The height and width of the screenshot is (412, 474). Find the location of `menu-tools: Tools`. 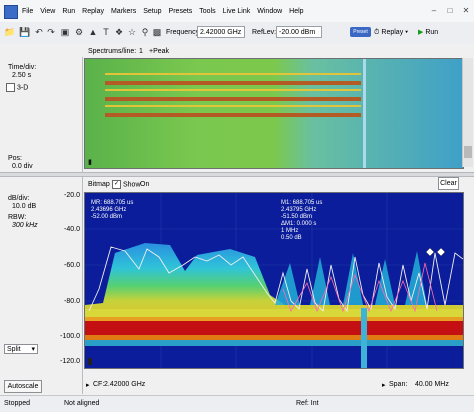

menu-tools: Tools is located at coordinates (207, 11).